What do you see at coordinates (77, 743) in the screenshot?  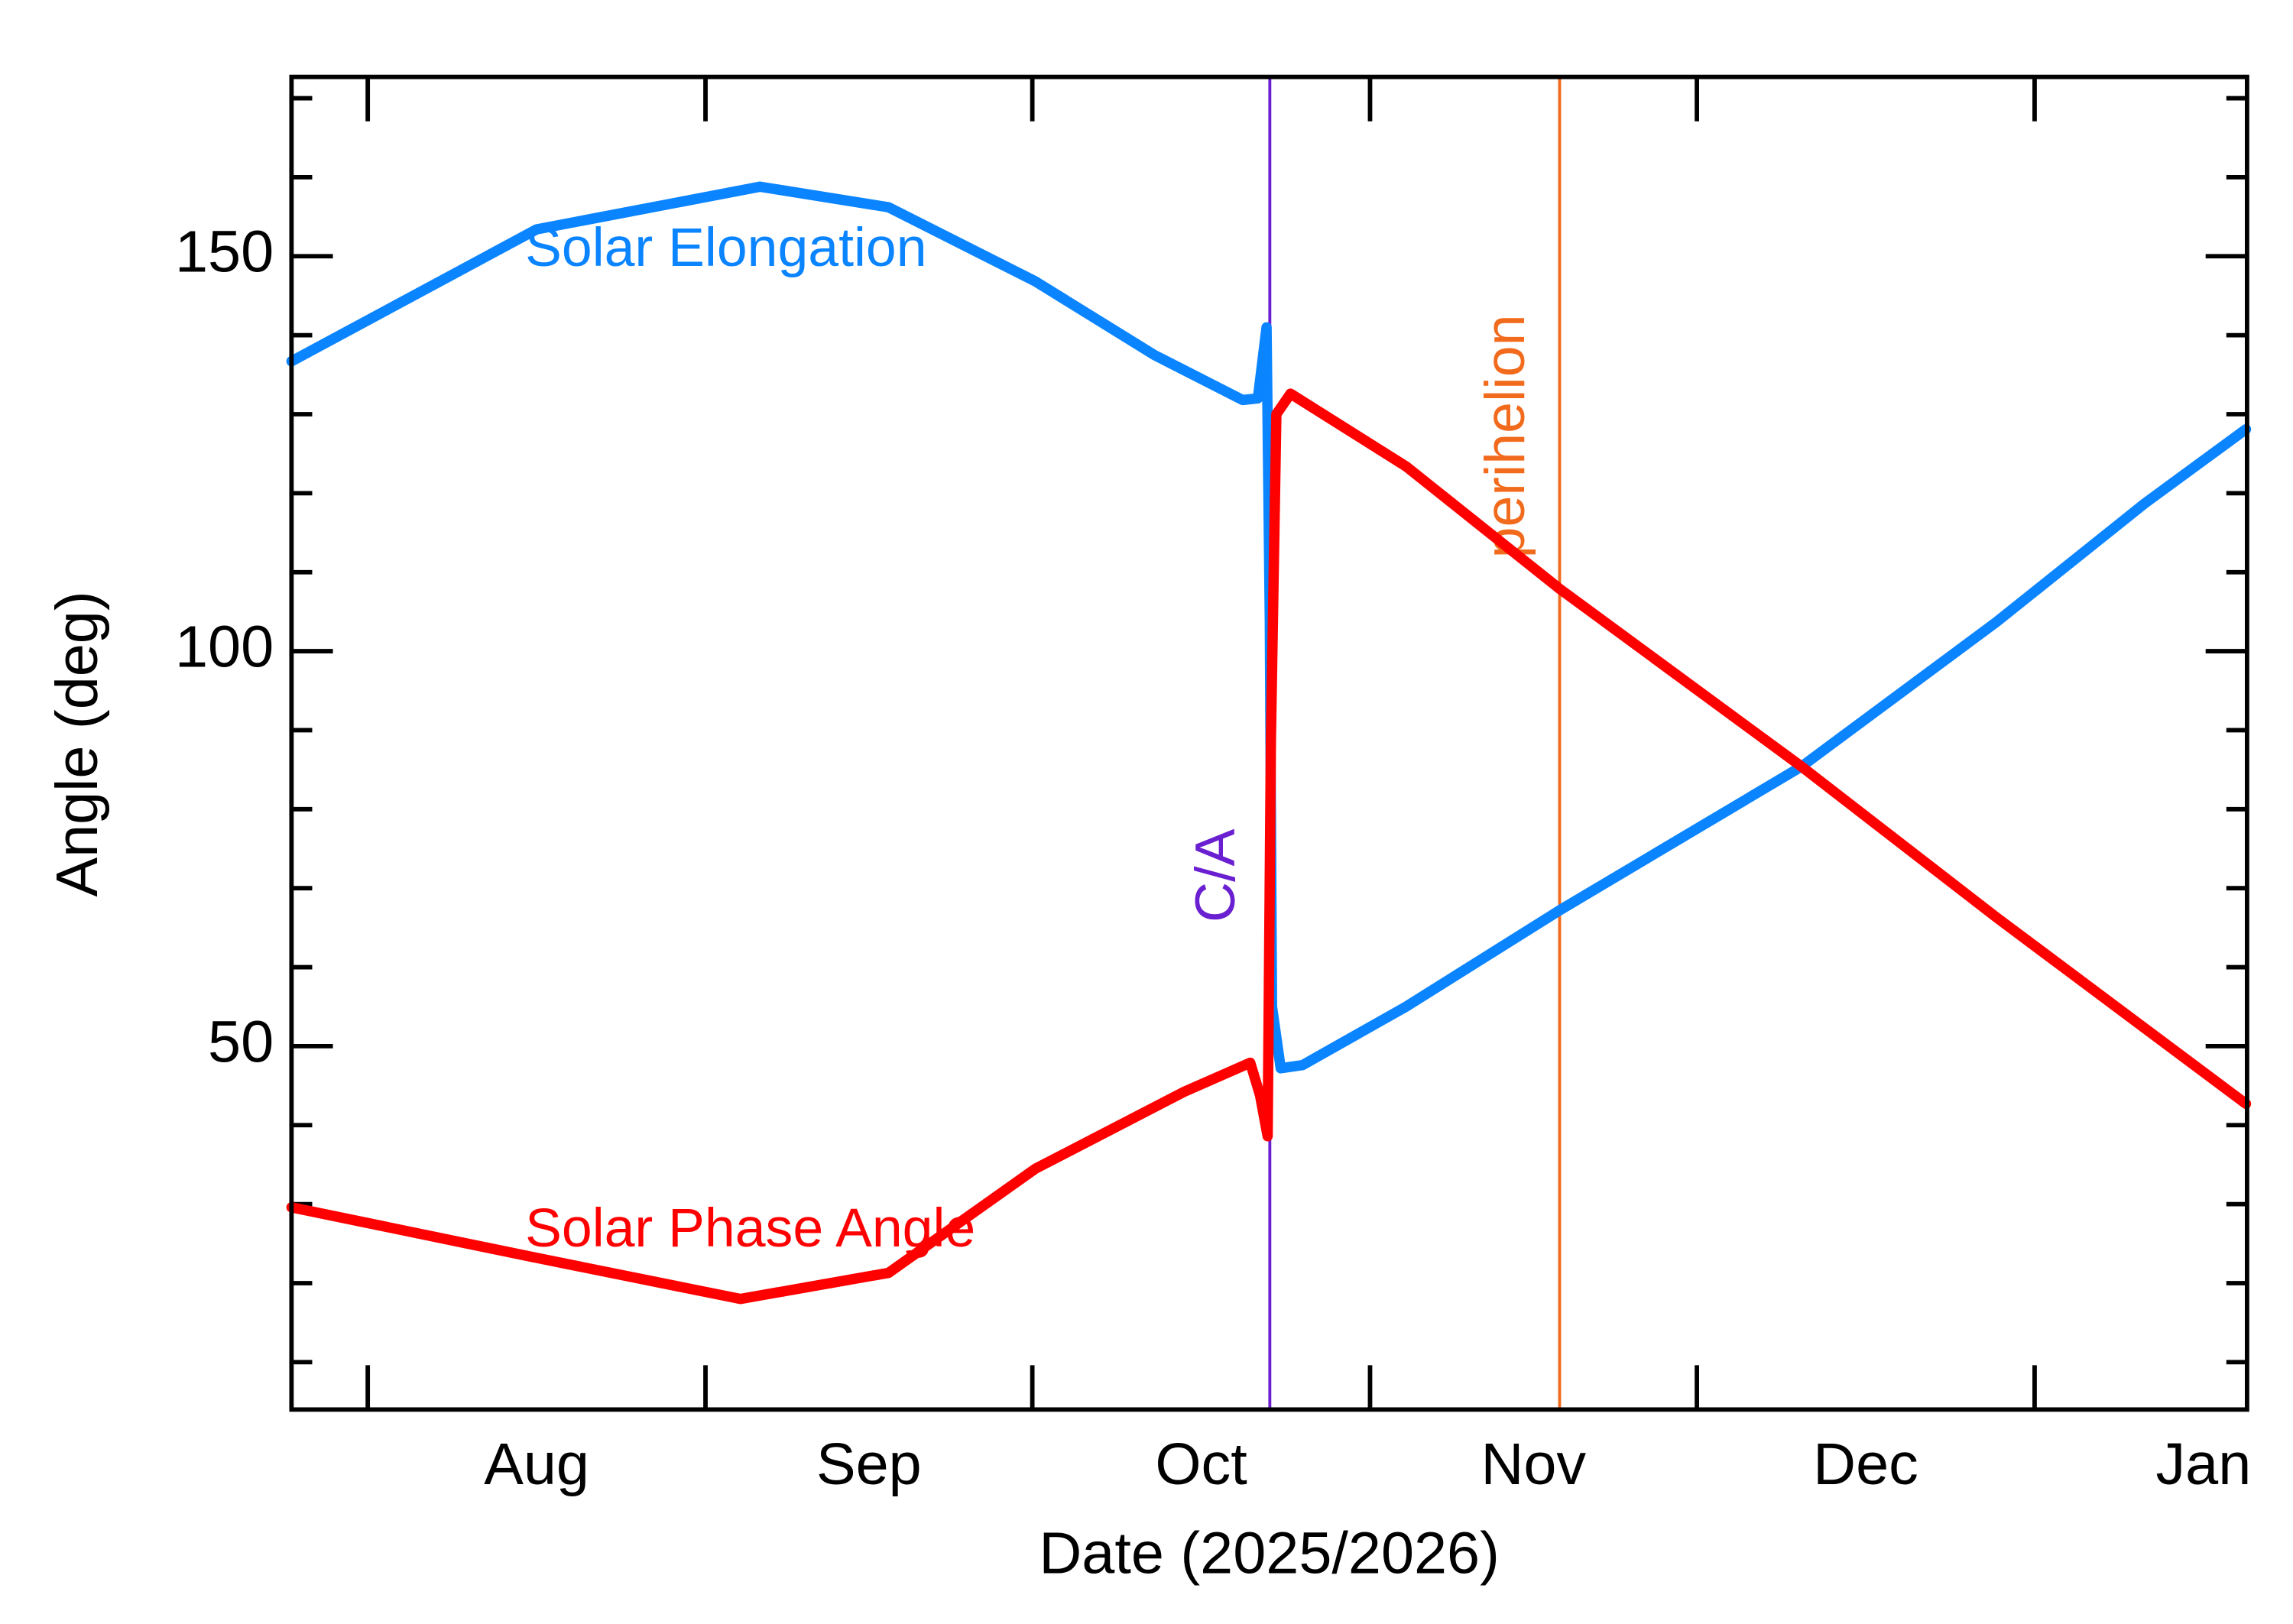 I see `y-axis-title: Angle (deg)` at bounding box center [77, 743].